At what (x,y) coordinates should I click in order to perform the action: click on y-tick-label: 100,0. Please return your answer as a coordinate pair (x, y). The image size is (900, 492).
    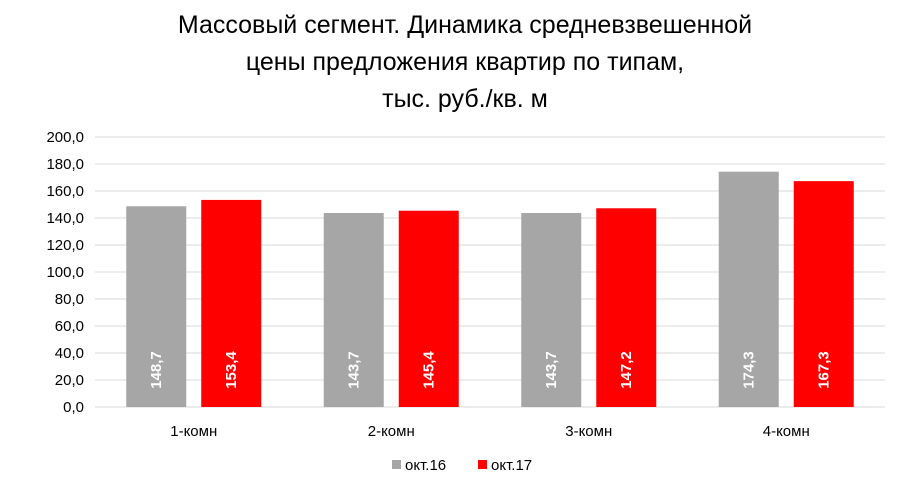
    Looking at the image, I should click on (65, 272).